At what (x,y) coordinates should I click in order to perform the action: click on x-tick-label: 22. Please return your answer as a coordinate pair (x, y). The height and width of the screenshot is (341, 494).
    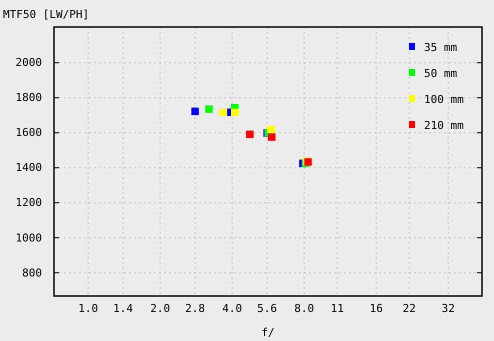
    Looking at the image, I should click on (409, 308).